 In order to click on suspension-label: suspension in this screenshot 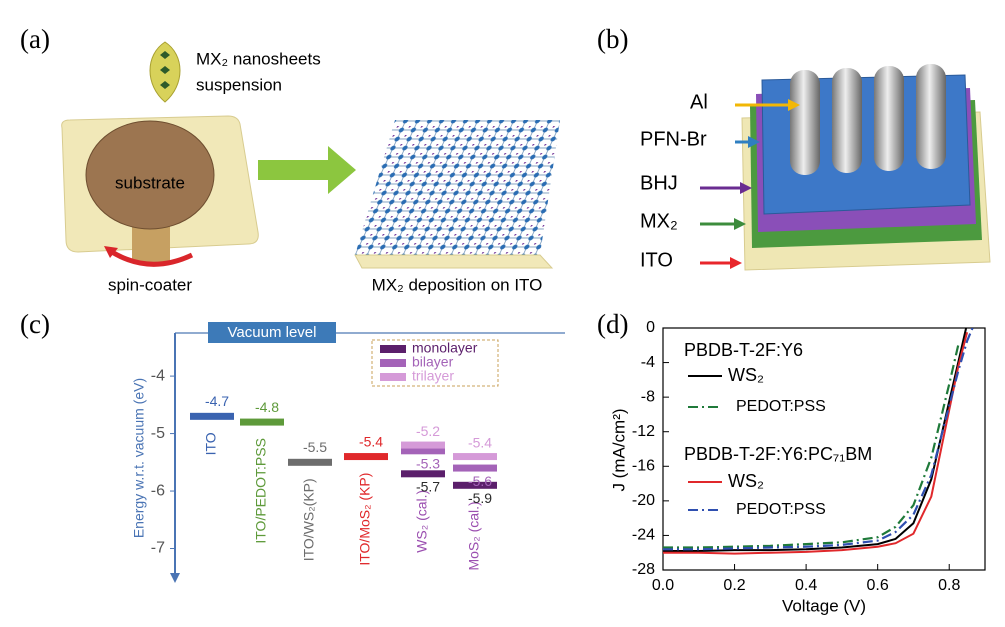, I will do `click(239, 84)`.